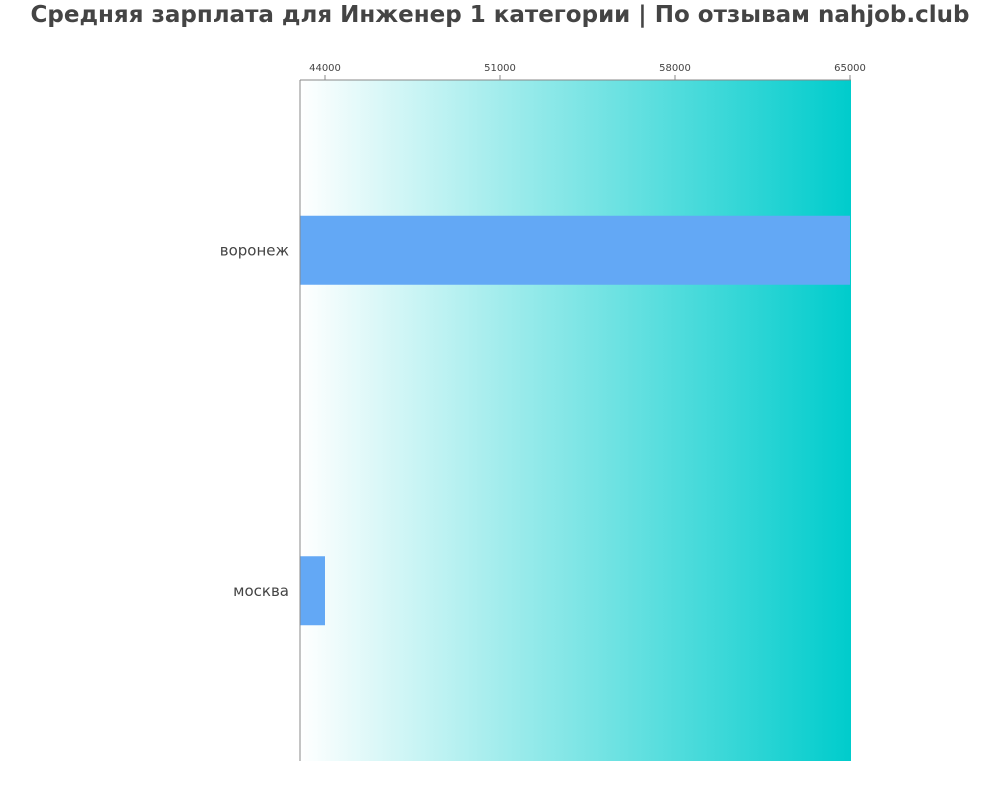 The width and height of the screenshot is (1000, 800). What do you see at coordinates (261, 591) in the screenshot?
I see `category-label: москва` at bounding box center [261, 591].